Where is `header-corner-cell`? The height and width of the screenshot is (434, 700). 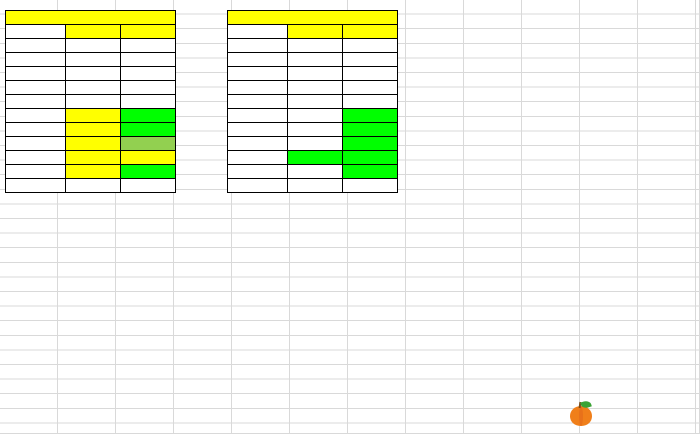 header-corner-cell is located at coordinates (257, 31).